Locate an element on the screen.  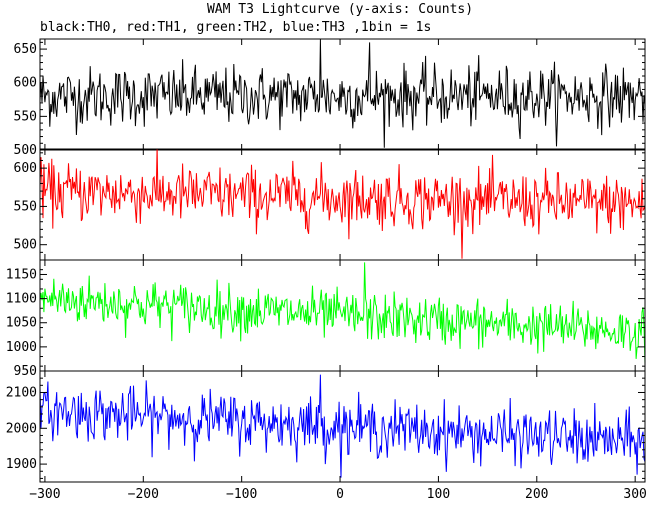
y-tick-label: 1100 is located at coordinates (21, 299).